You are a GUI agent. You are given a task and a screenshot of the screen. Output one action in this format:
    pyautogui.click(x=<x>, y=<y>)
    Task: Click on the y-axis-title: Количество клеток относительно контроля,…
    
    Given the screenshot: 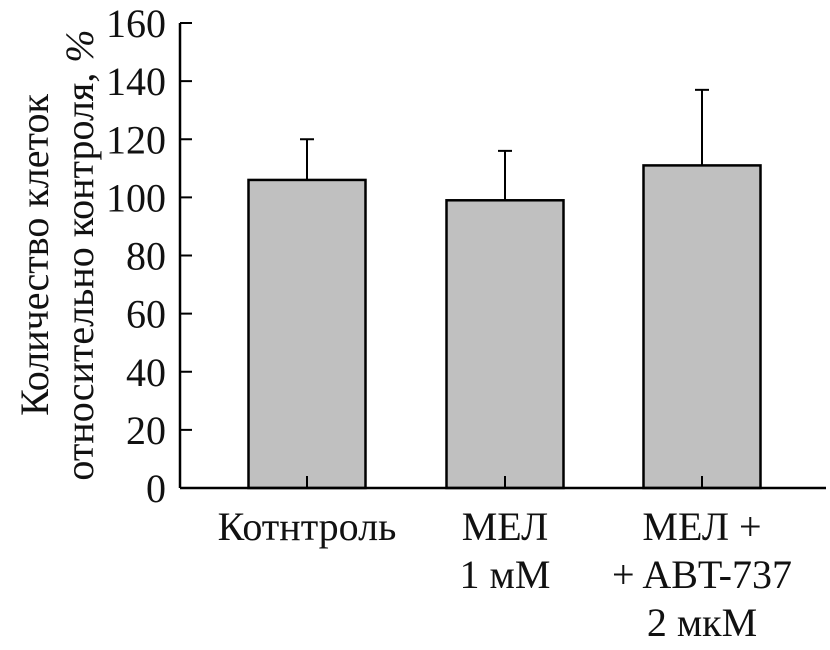 What is the action you would take?
    pyautogui.click(x=57, y=254)
    